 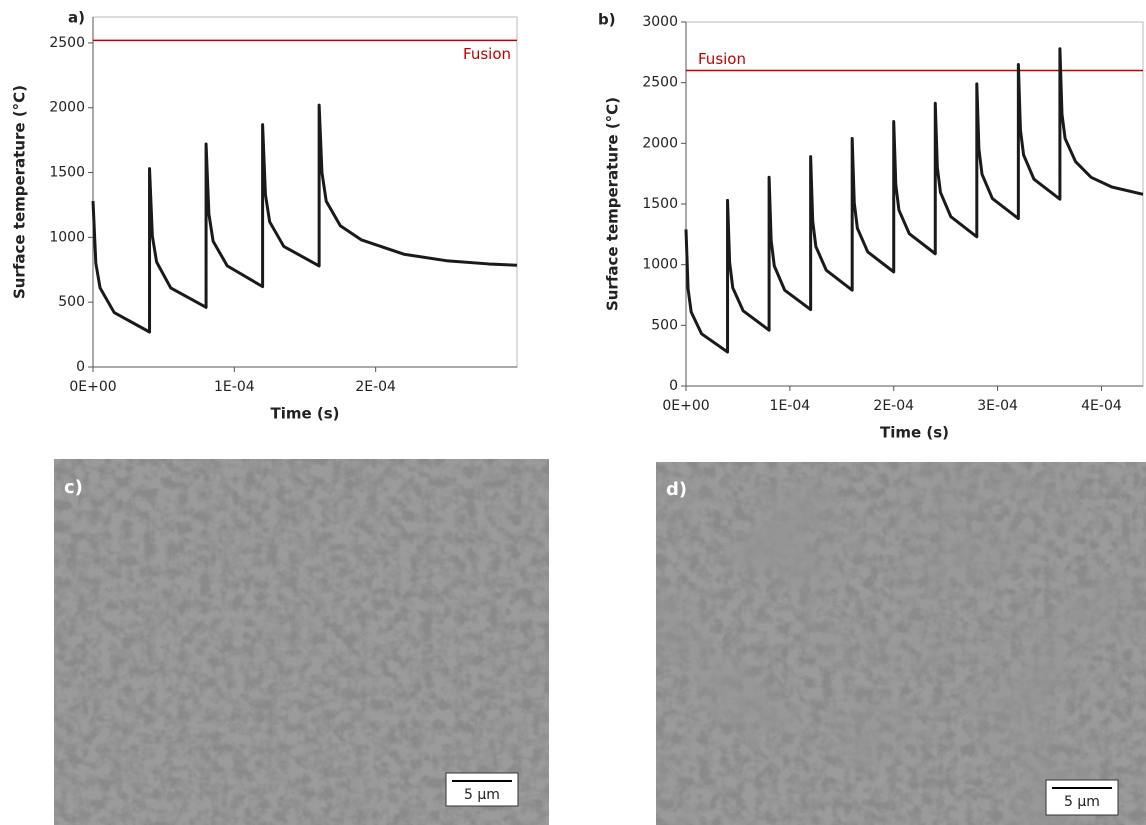 I want to click on image-label: d), so click(x=676, y=489).